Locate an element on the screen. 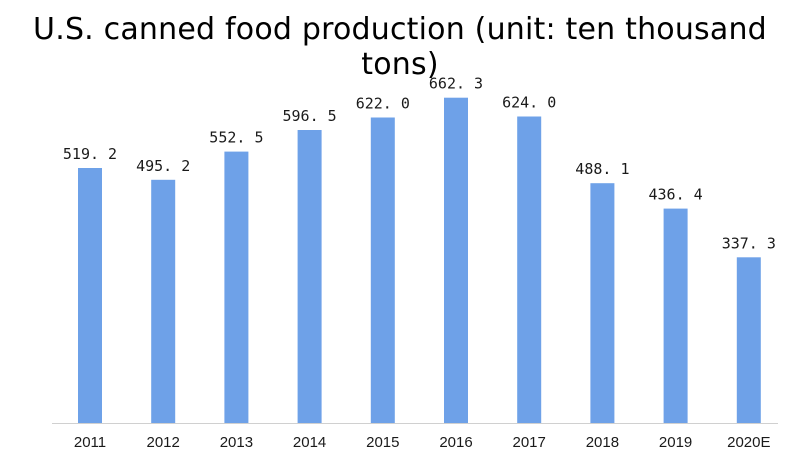 The image size is (800, 473). bar-2018 is located at coordinates (602, 303).